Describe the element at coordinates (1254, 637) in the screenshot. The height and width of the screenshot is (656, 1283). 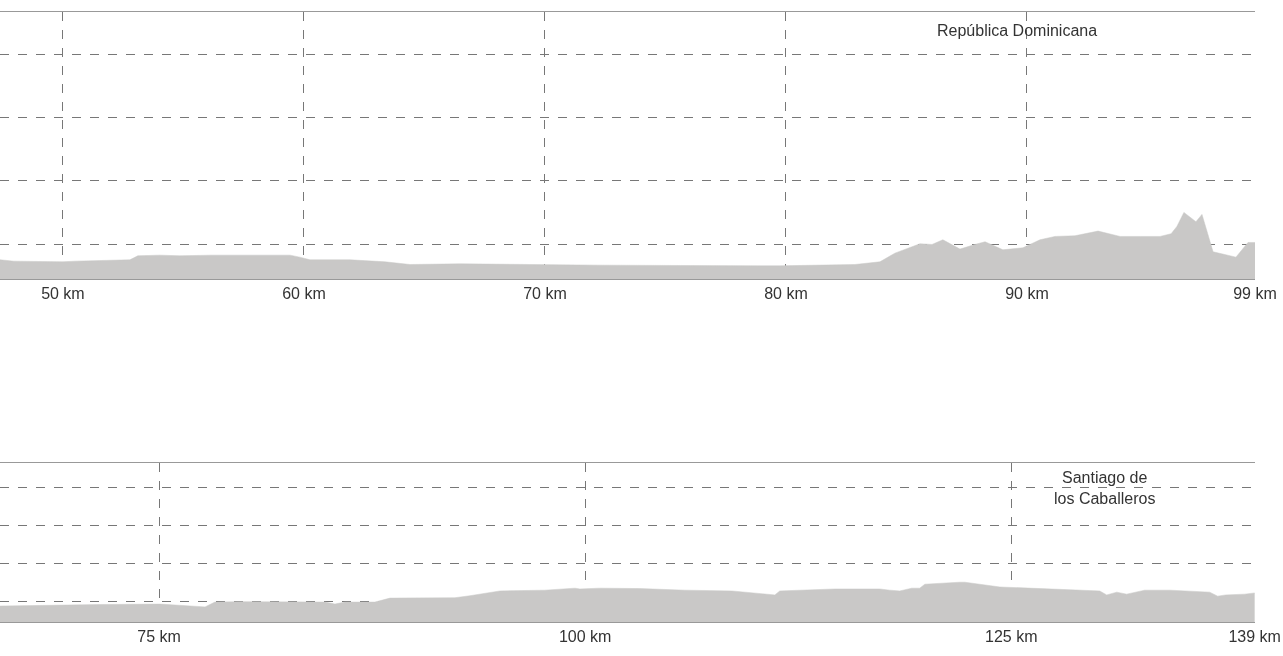
I see `x-tick-label: 139 km` at that location.